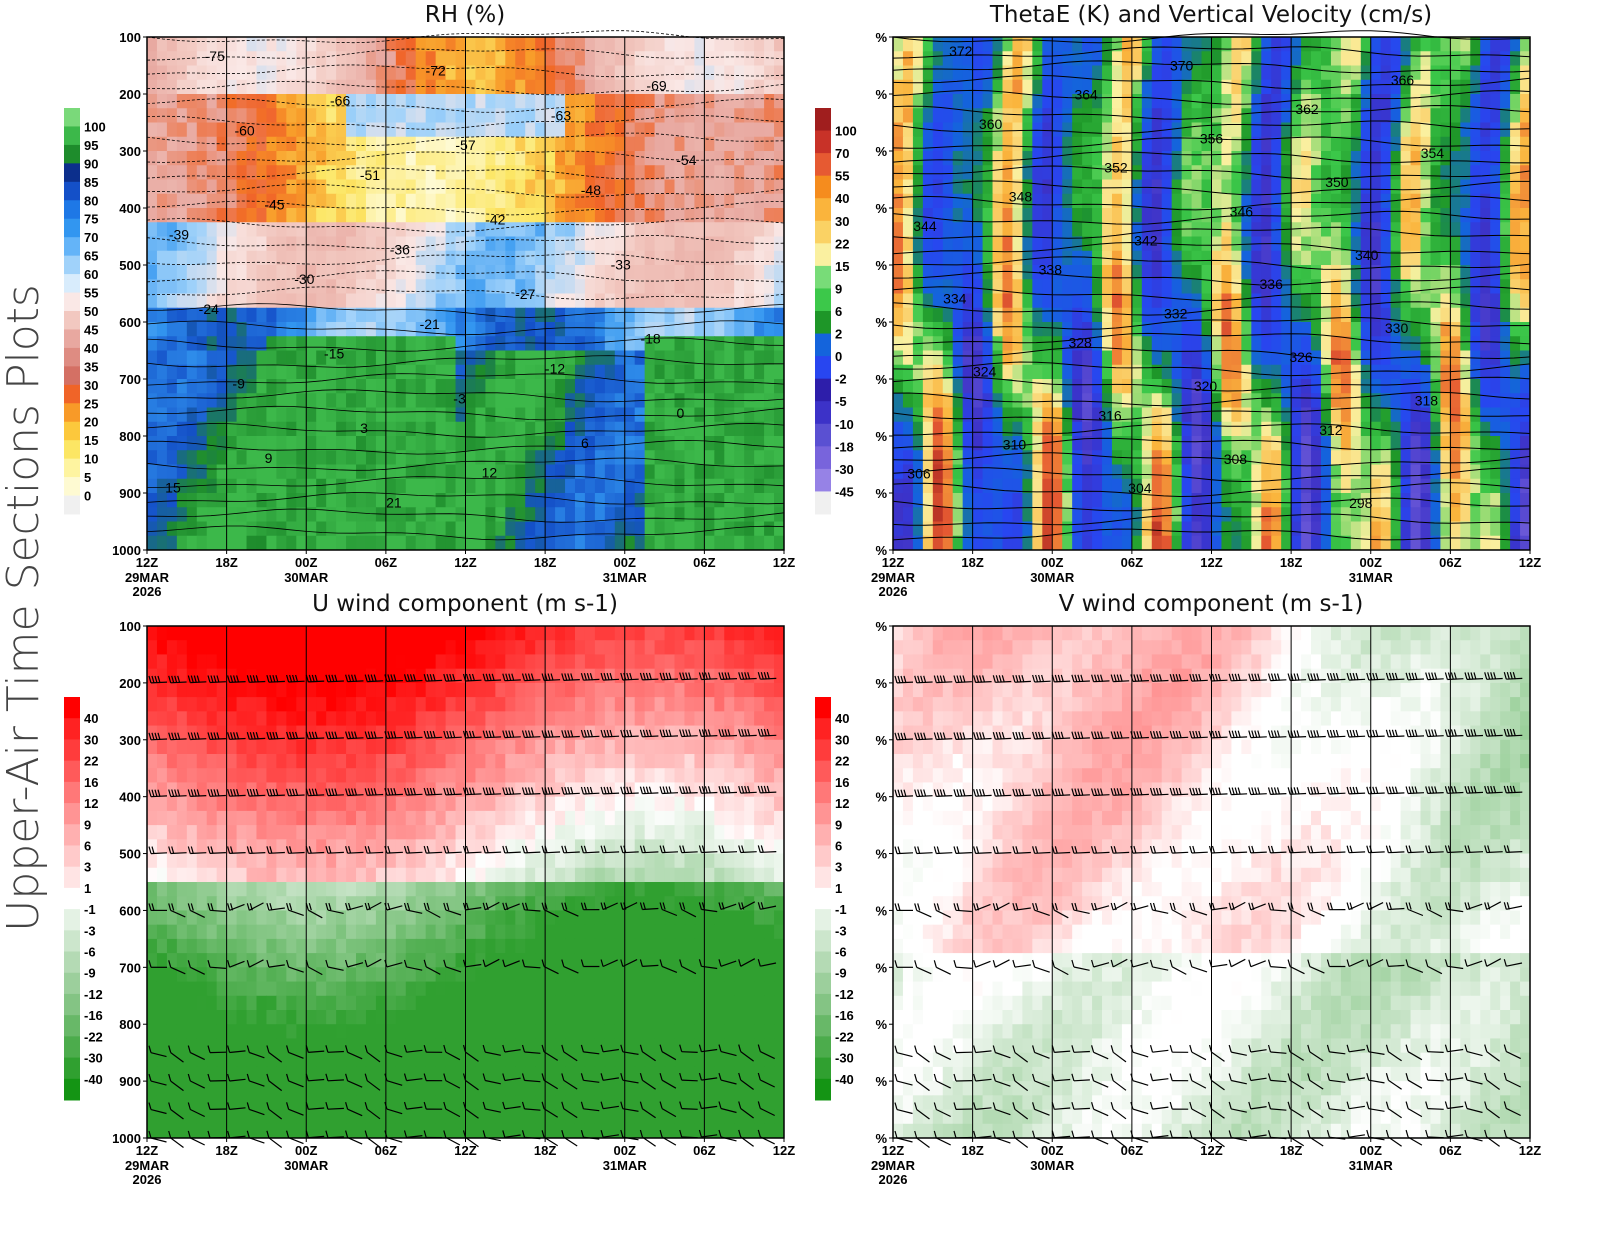 Image resolution: width=1600 pixels, height=1236 pixels. I want to click on colorbar-label: 10, so click(91, 459).